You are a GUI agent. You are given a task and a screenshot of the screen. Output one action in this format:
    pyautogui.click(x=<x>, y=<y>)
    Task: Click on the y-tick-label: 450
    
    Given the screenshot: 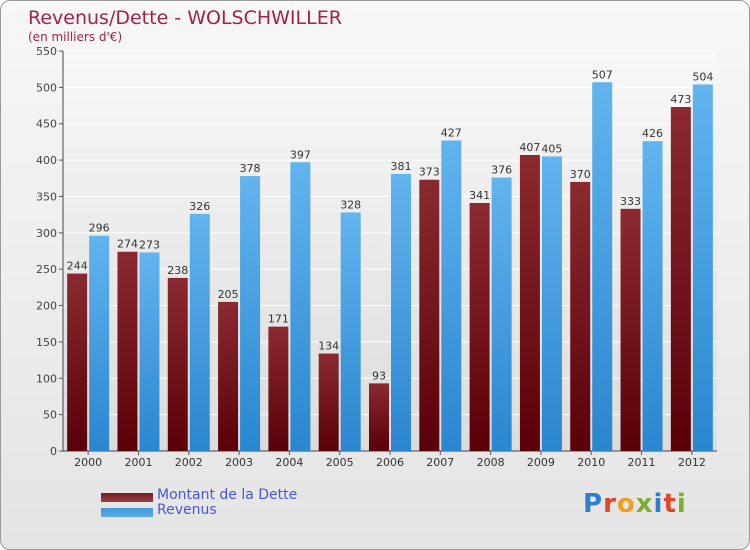 What is the action you would take?
    pyautogui.click(x=46, y=124)
    